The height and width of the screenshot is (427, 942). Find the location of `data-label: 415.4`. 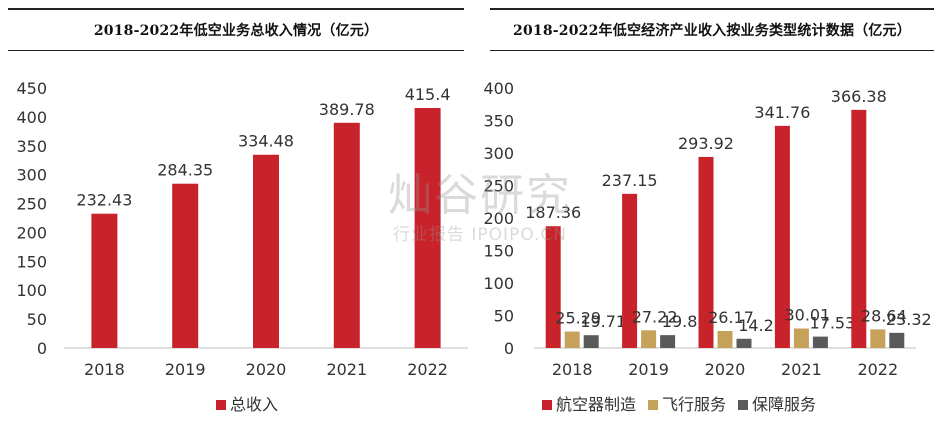

data-label: 415.4 is located at coordinates (428, 94).